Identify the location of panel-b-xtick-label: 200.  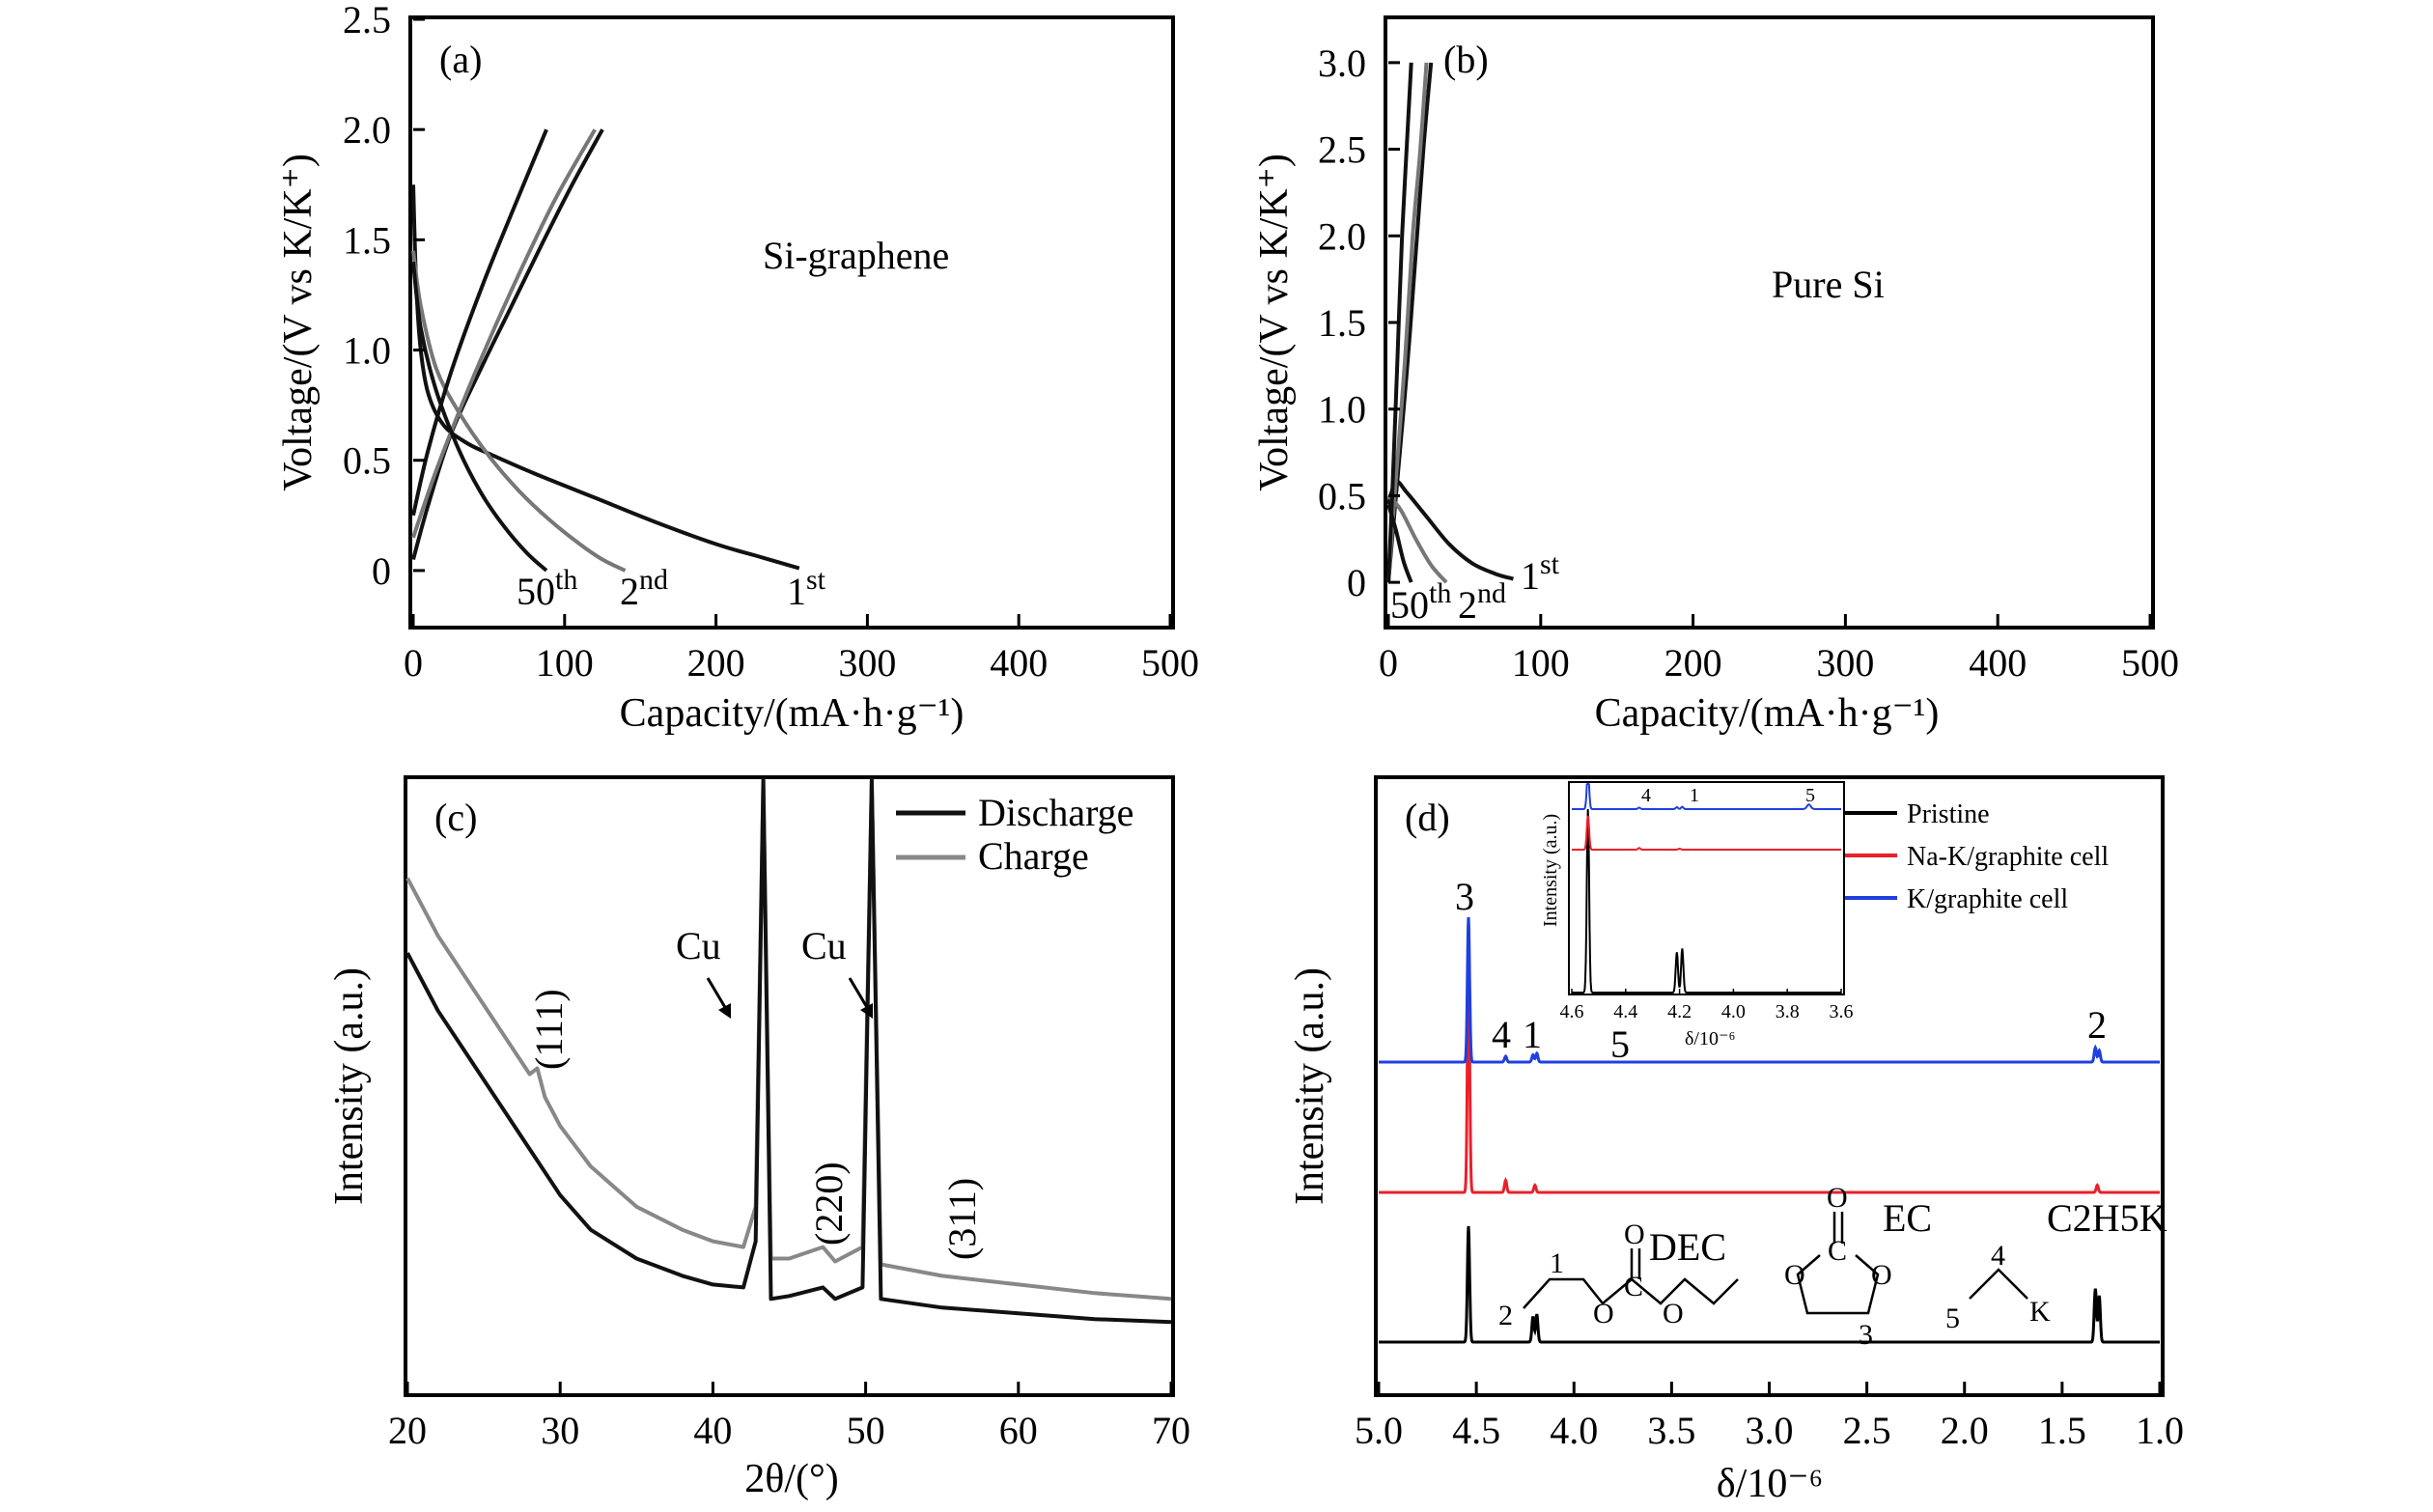
(1693, 663).